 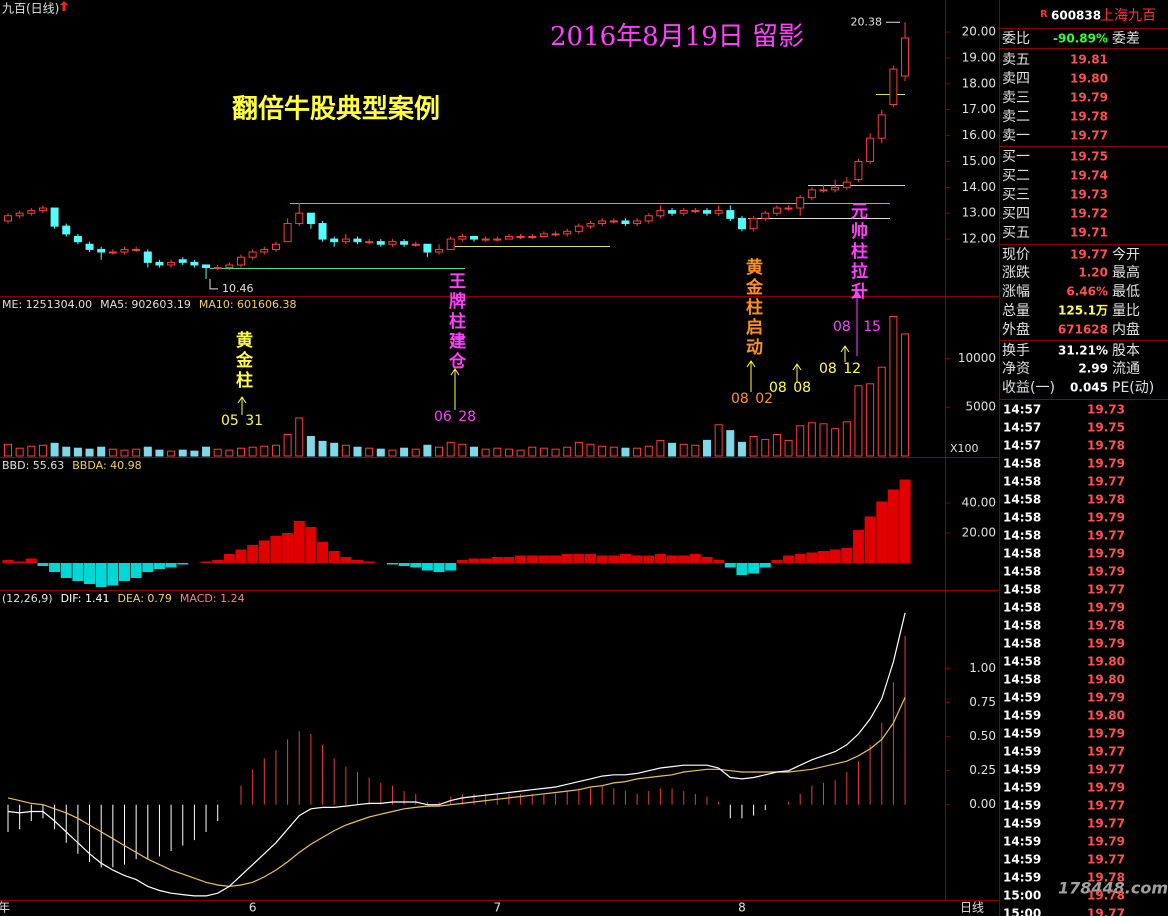 I want to click on book-price: 19.75, so click(x=1089, y=157).